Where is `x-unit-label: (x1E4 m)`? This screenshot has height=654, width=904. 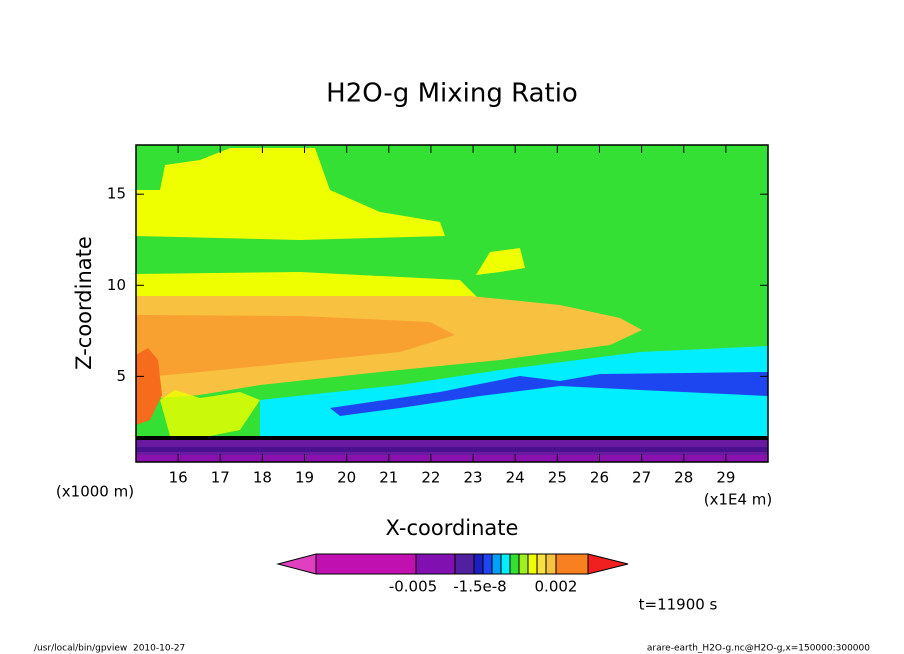
x-unit-label: (x1E4 m) is located at coordinates (738, 500).